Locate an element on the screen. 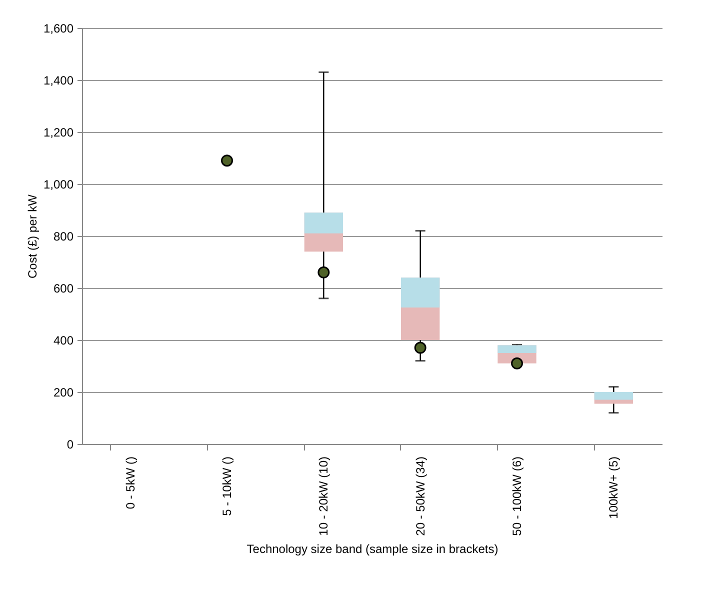 The width and height of the screenshot is (708, 591). x-tick-label: 50 - 100kW (6) is located at coordinates (517, 496).